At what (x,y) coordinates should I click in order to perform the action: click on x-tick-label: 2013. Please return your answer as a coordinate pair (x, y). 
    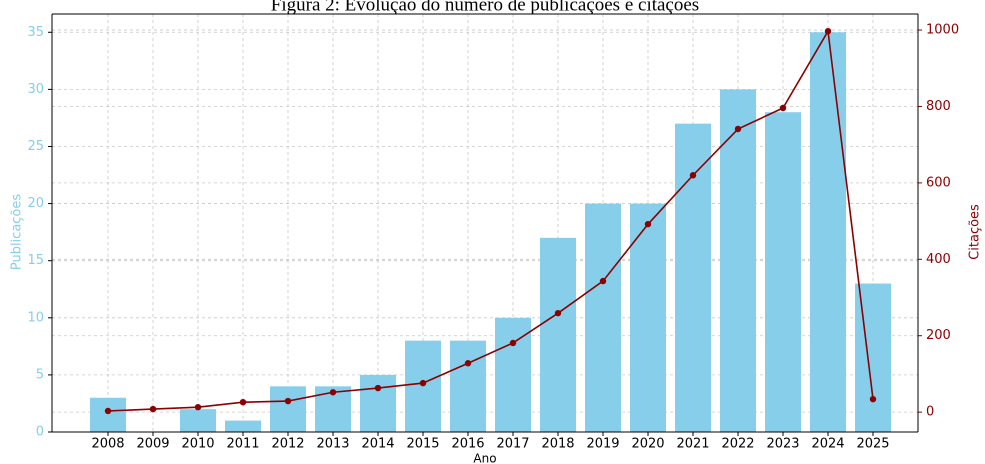
    Looking at the image, I should click on (332, 444).